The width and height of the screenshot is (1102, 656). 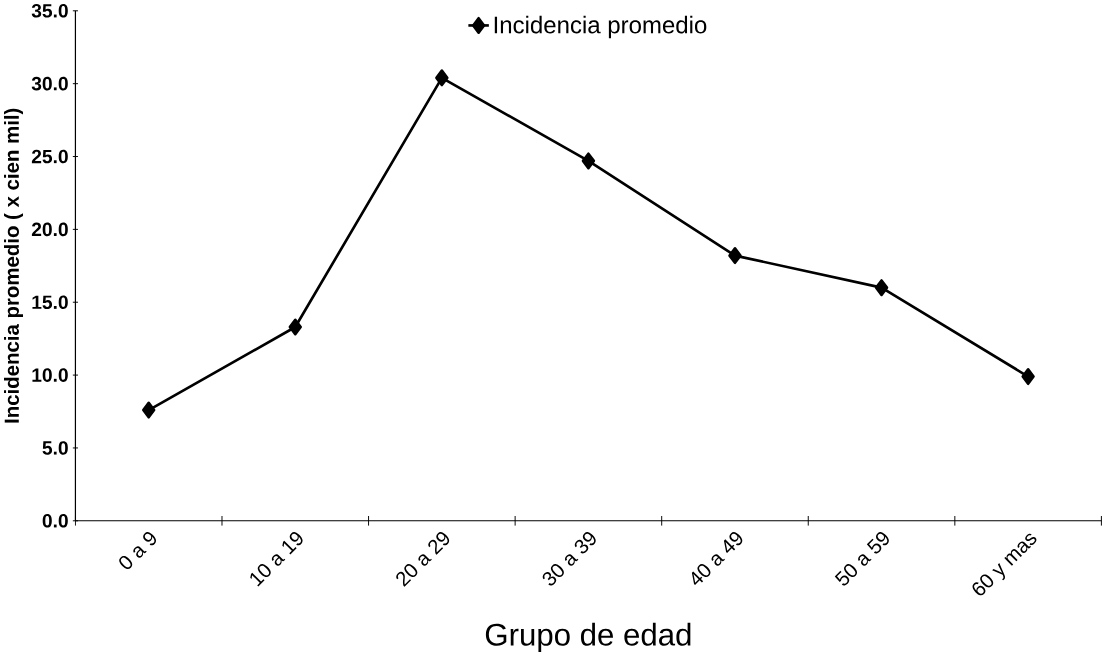 What do you see at coordinates (55, 448) in the screenshot?
I see `y-tick-label: 5.0` at bounding box center [55, 448].